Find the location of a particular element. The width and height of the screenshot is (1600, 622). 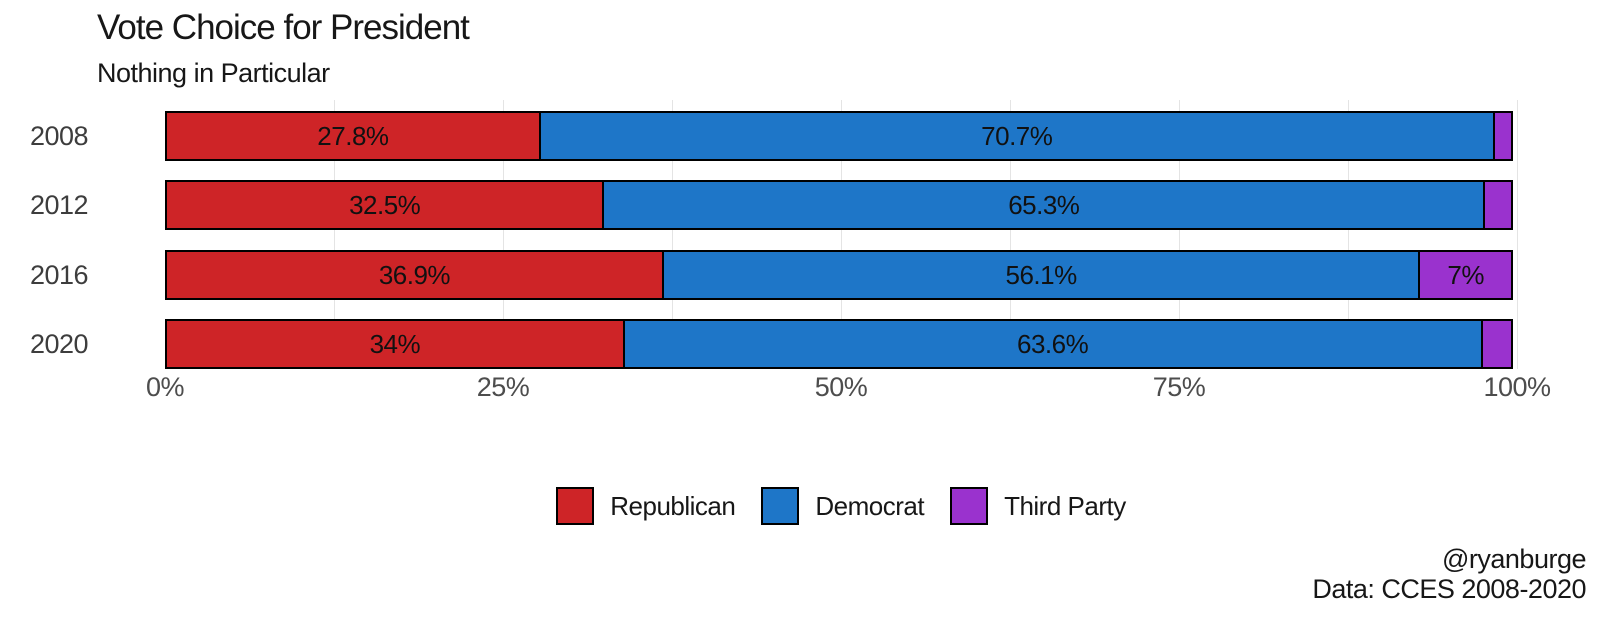

segment-democrat-2008: 70.7% is located at coordinates (1016, 136).